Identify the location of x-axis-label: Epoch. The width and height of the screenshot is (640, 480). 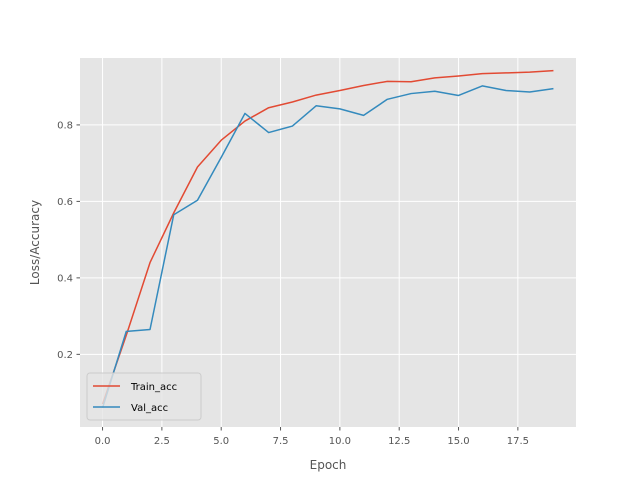
(328, 465).